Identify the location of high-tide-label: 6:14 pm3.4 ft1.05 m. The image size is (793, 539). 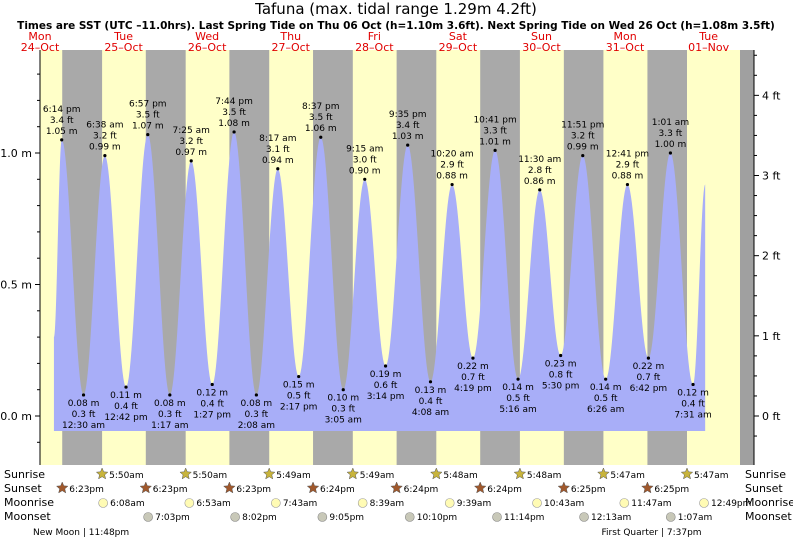
(62, 121).